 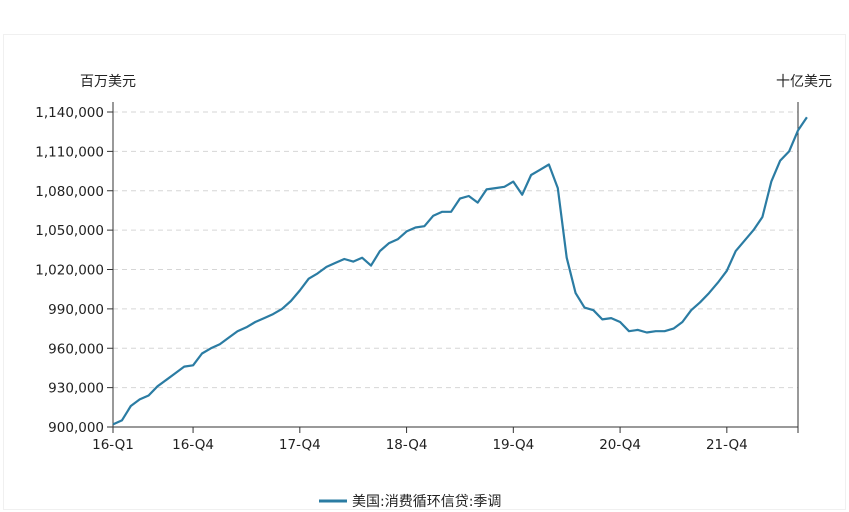 I want to click on y-tick-label: 900,000, so click(x=76, y=428).